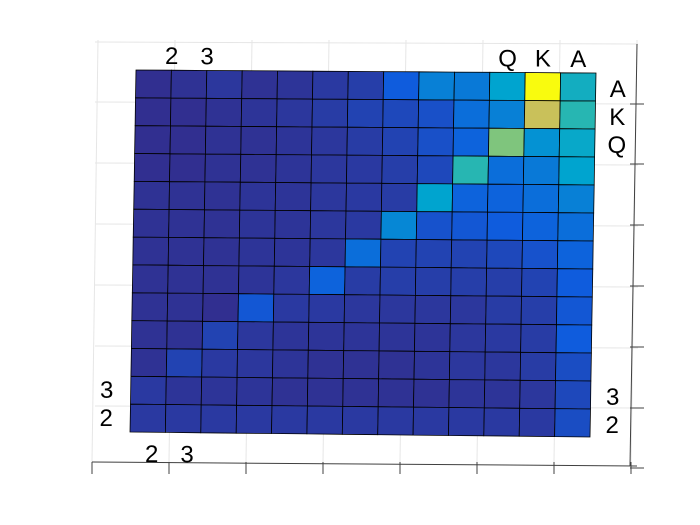 The image size is (700, 525). What do you see at coordinates (186, 455) in the screenshot?
I see `column-label-bottom: 3` at bounding box center [186, 455].